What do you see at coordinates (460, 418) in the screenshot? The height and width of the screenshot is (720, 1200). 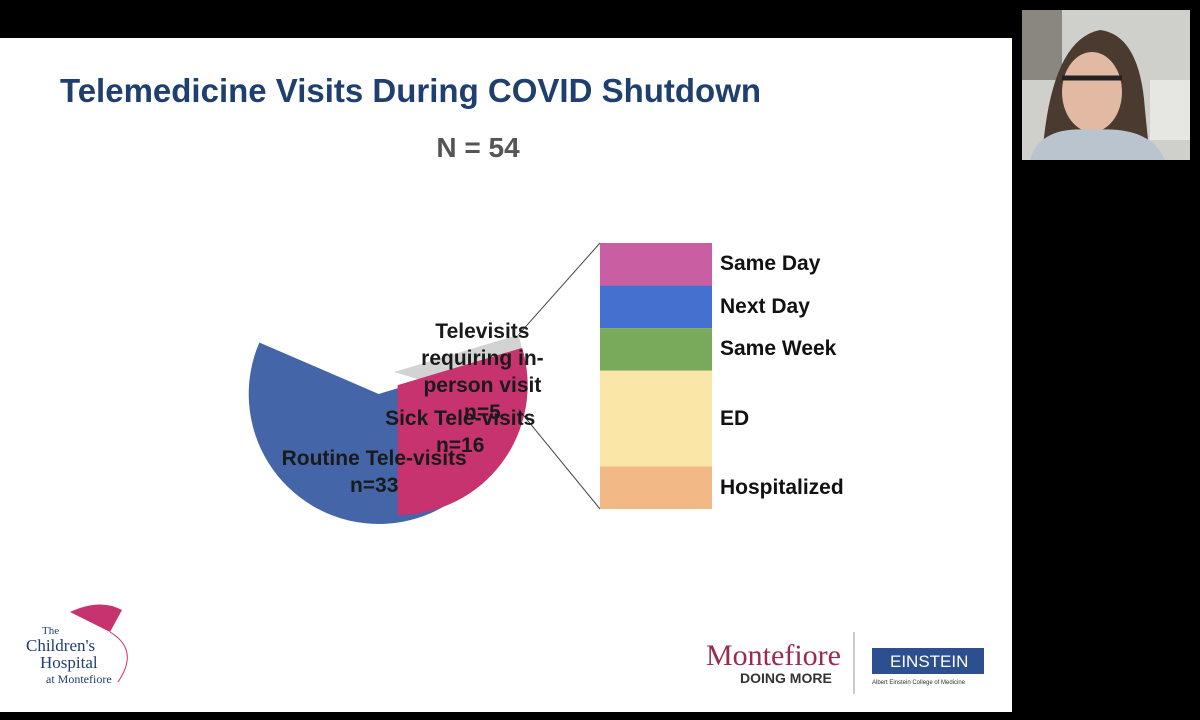 I see `slice-name: Sick Tele-visits` at bounding box center [460, 418].